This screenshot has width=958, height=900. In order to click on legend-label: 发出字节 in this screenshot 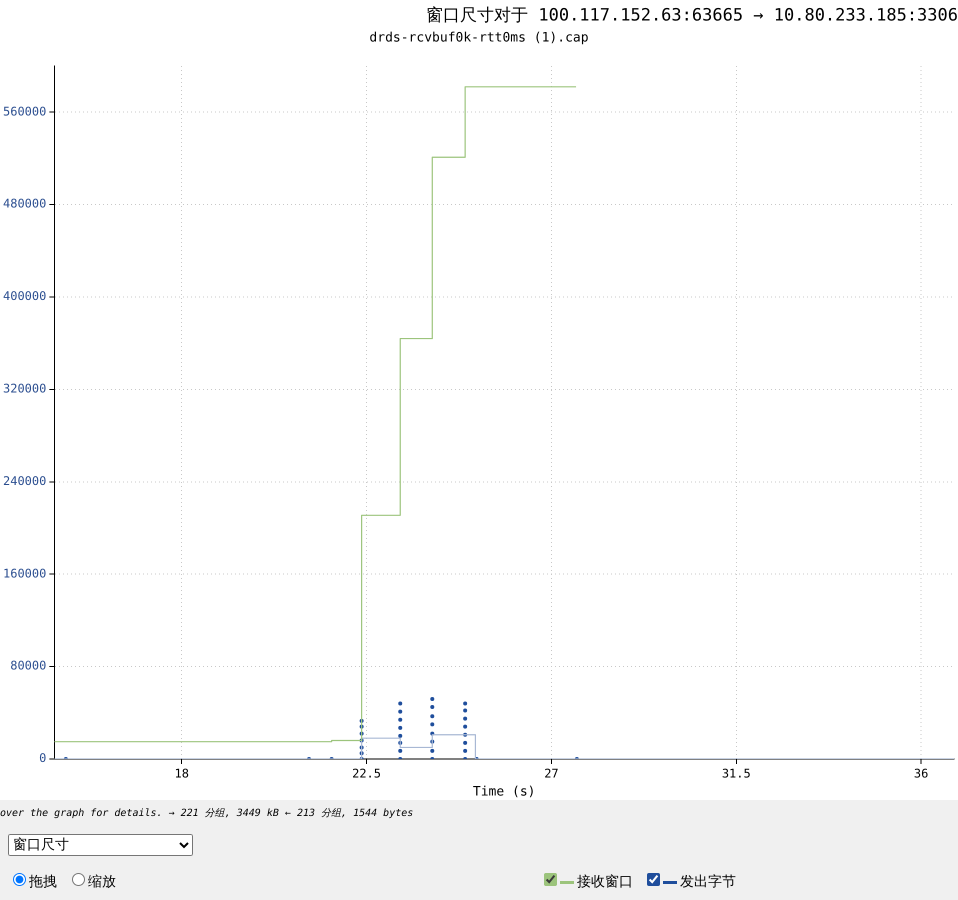, I will do `click(707, 882)`.